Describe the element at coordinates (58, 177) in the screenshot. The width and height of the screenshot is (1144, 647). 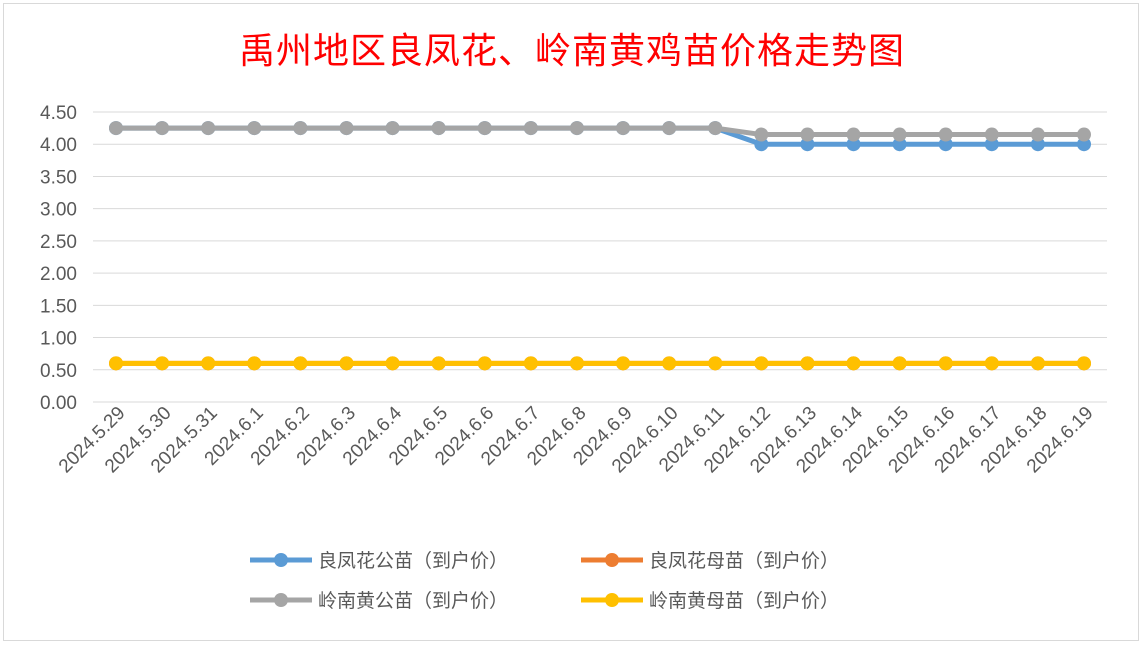
I see `y-tick-label: 3.50` at that location.